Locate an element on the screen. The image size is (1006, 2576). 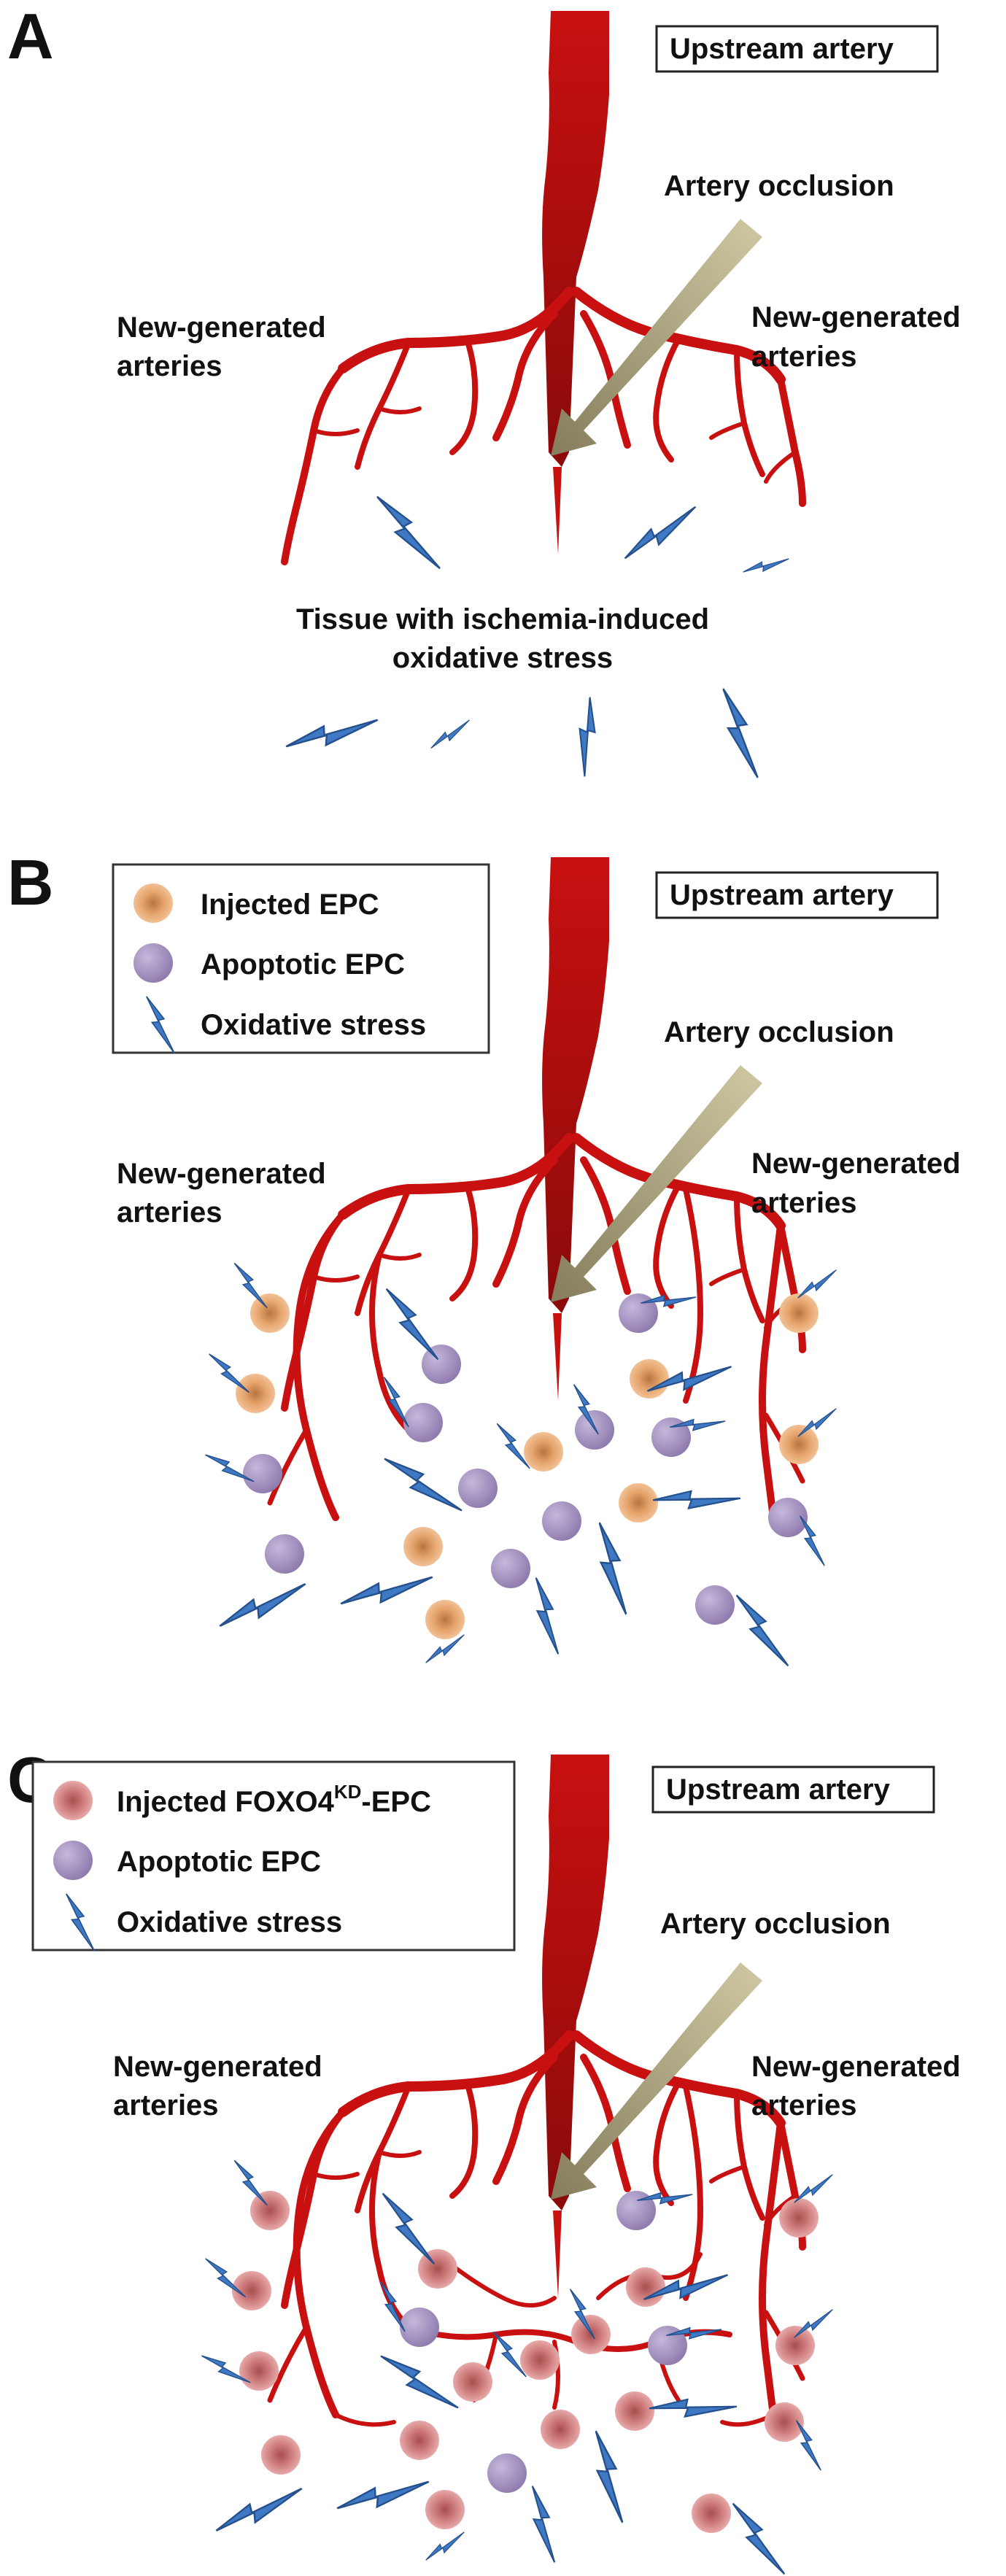
cells-c is located at coordinates (525, 2362).